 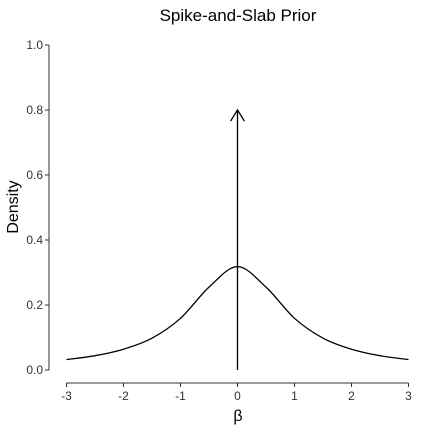 What do you see at coordinates (34, 175) in the screenshot?
I see `y-tick-label: 0.6` at bounding box center [34, 175].